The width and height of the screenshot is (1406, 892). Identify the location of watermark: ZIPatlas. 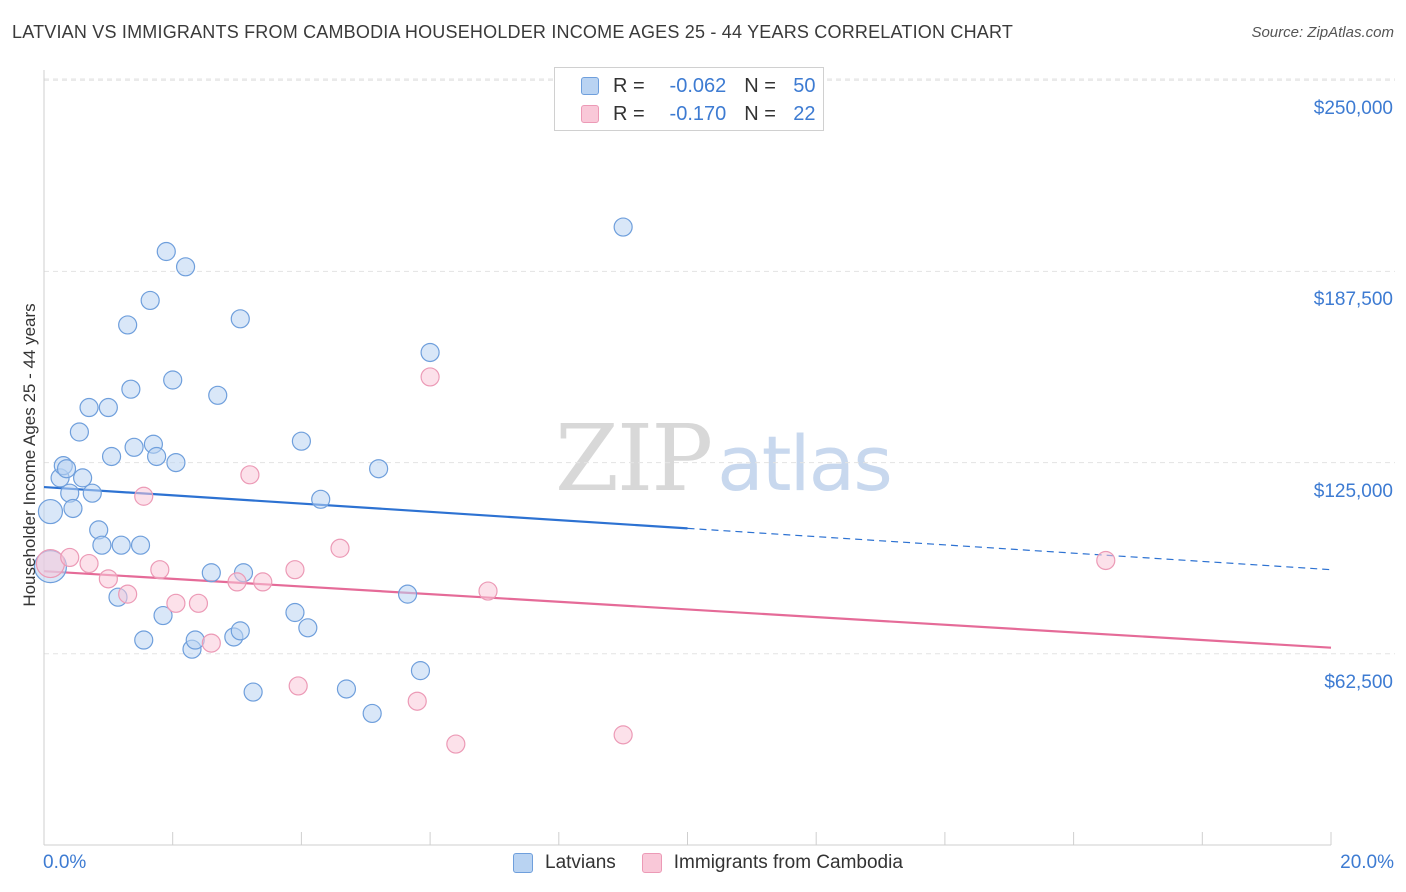
(724, 458).